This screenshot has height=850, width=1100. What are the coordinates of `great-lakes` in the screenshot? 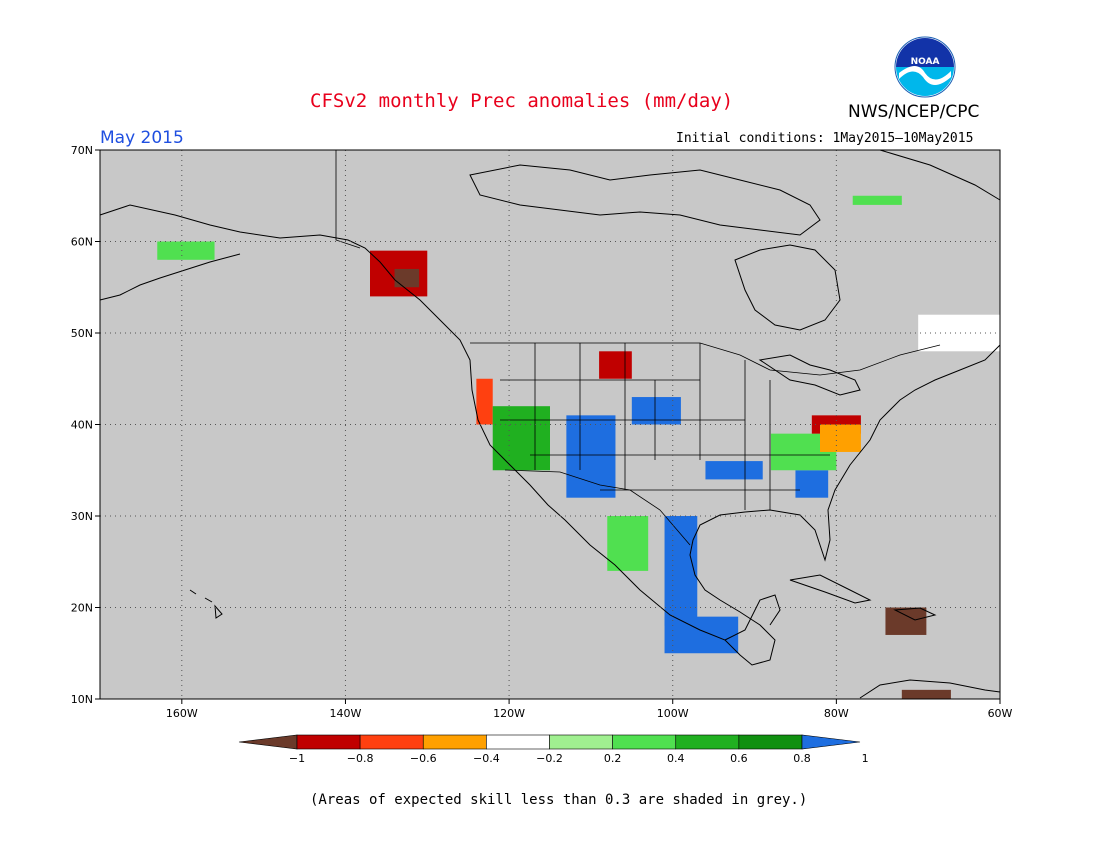 It's located at (809, 375).